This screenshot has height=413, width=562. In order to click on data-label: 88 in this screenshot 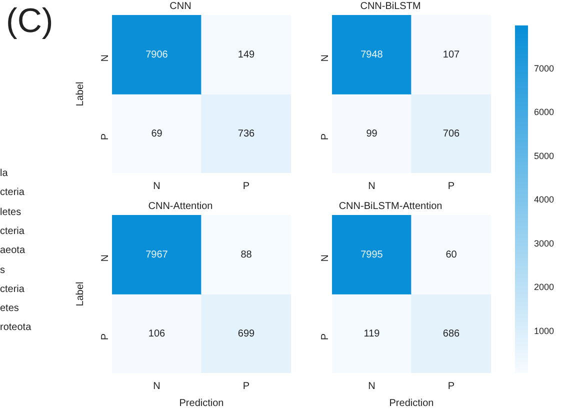, I will do `click(246, 254)`.